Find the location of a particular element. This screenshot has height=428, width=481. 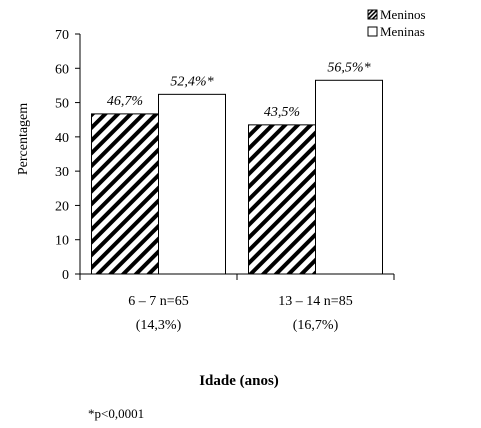

y-axis-title: Percentagem is located at coordinates (23, 139).